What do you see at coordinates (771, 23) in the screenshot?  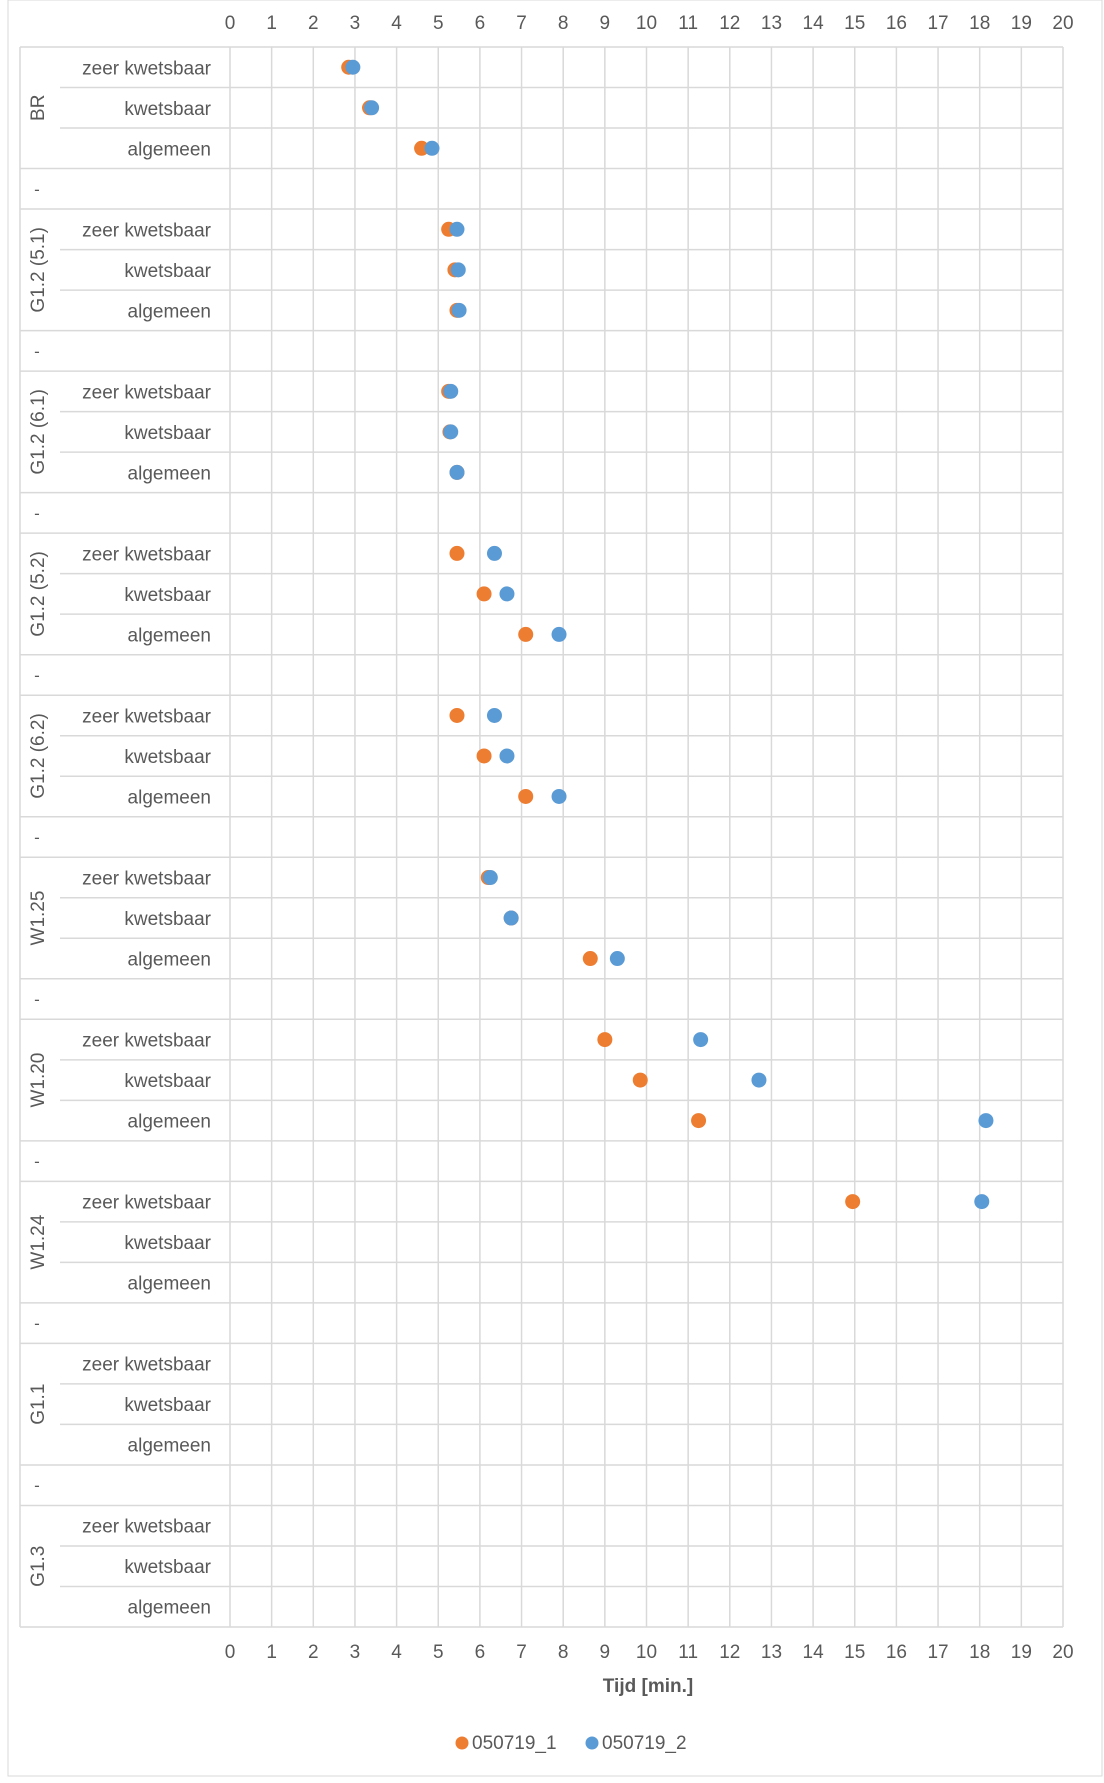 I see `x-tick-label-top: 13` at bounding box center [771, 23].